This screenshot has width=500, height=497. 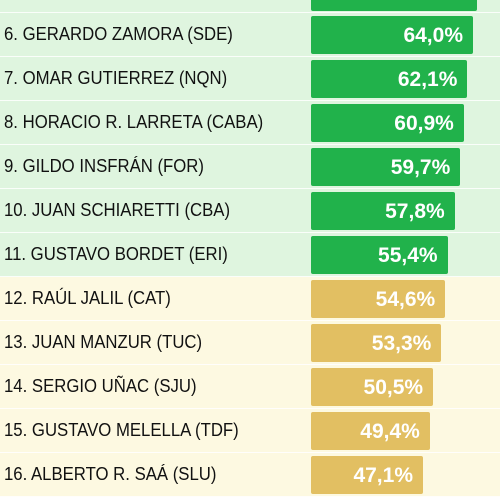 I want to click on data-label: 64,0%, so click(x=433, y=35).